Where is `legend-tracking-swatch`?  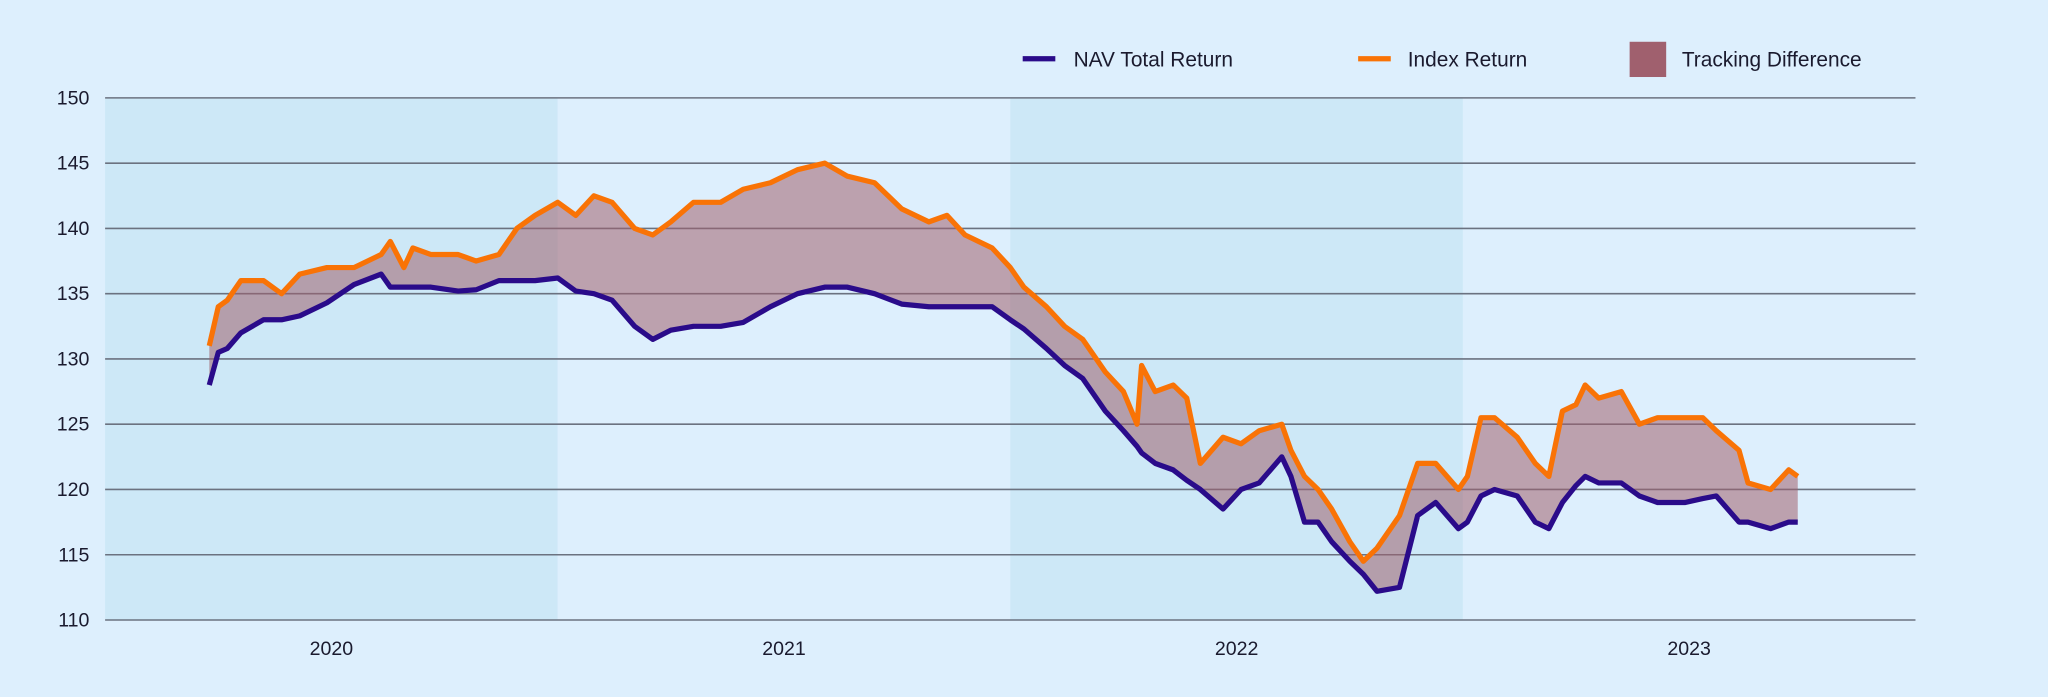 legend-tracking-swatch is located at coordinates (1648, 59).